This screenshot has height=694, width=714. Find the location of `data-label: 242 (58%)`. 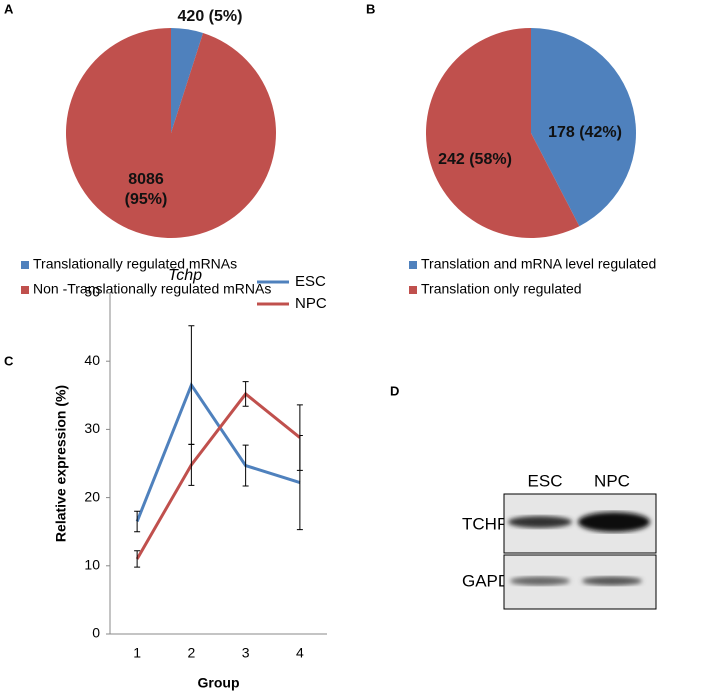

data-label: 242 (58%) is located at coordinates (475, 159).